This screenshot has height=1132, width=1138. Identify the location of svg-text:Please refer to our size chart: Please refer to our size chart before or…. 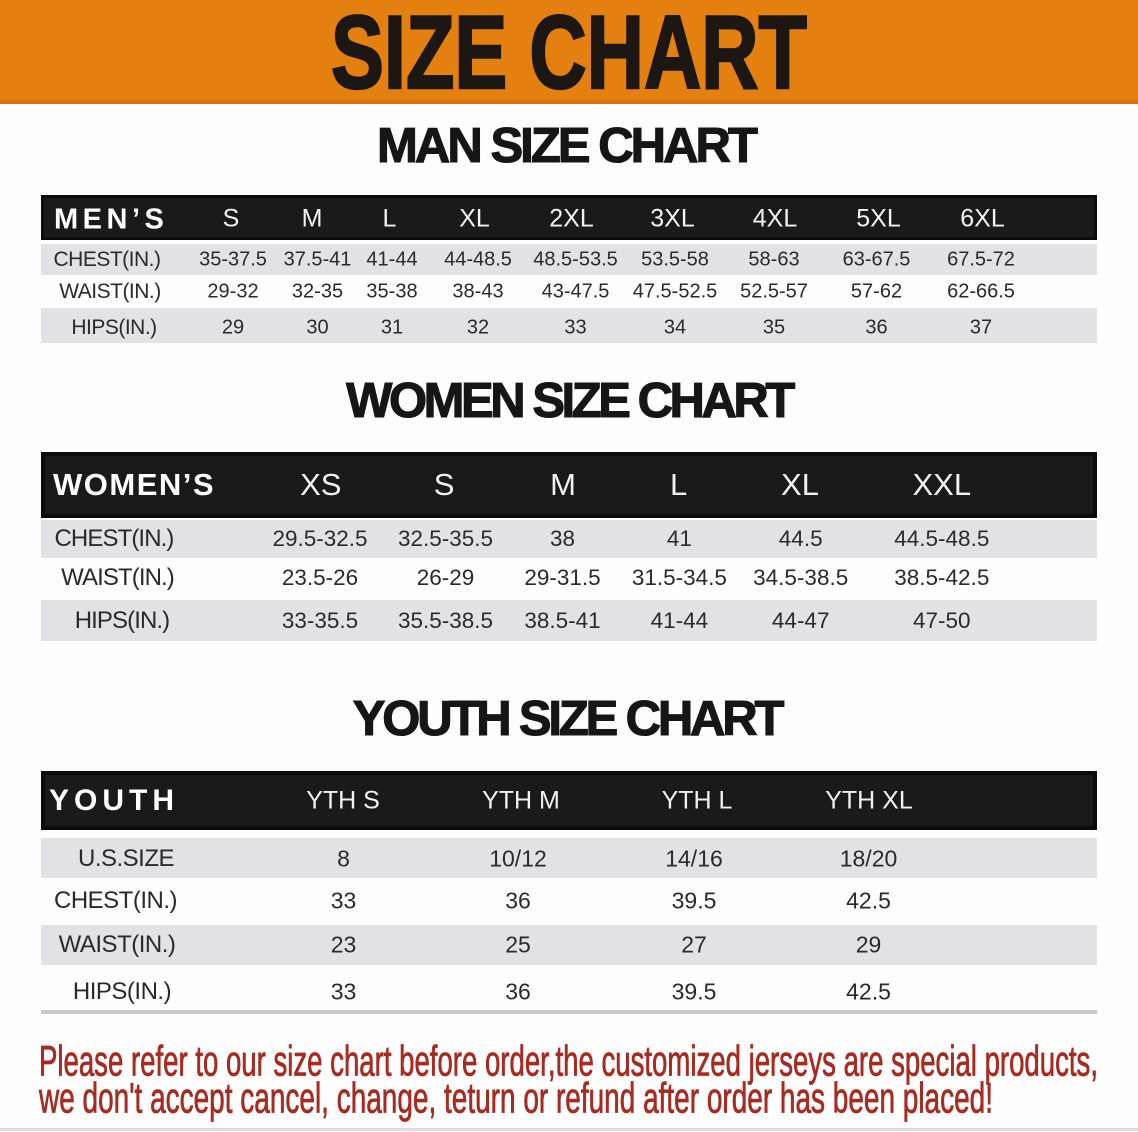
(568, 1062).